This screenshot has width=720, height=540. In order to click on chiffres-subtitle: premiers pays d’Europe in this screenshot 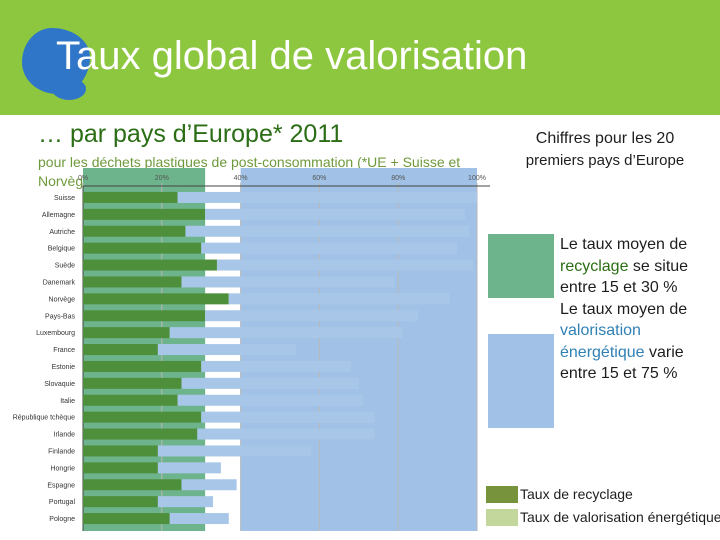, I will do `click(605, 160)`.